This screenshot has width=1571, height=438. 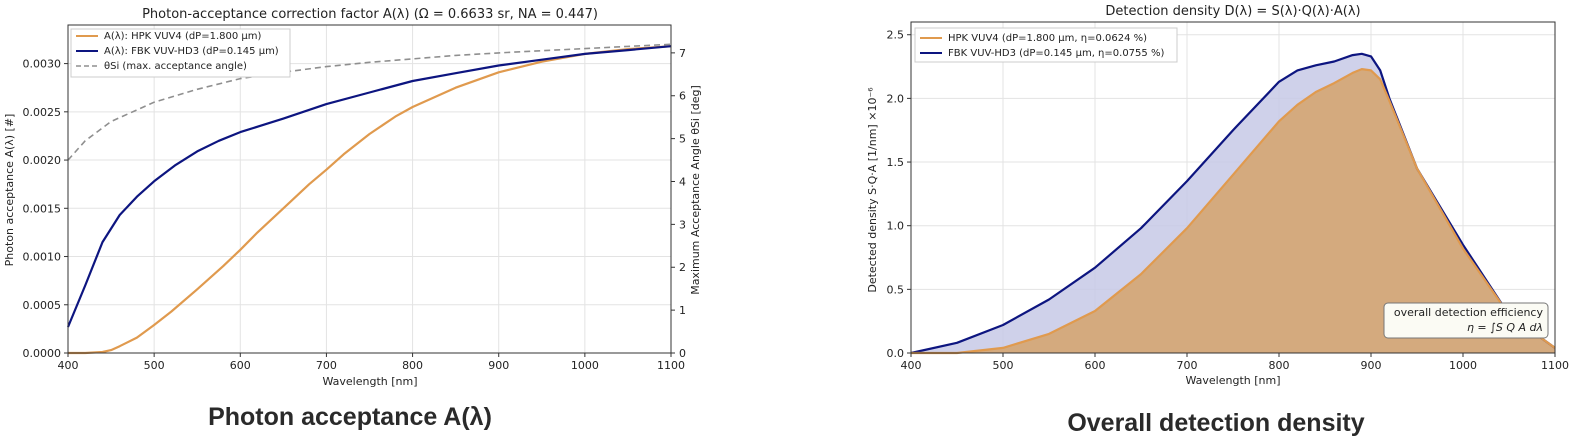 What do you see at coordinates (154, 365) in the screenshot?
I see `acceptance-x-tick-label: 500` at bounding box center [154, 365].